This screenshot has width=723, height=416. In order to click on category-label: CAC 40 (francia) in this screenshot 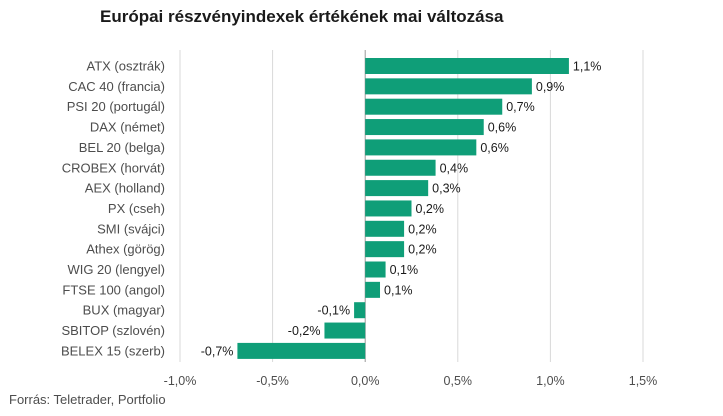, I will do `click(116, 86)`.